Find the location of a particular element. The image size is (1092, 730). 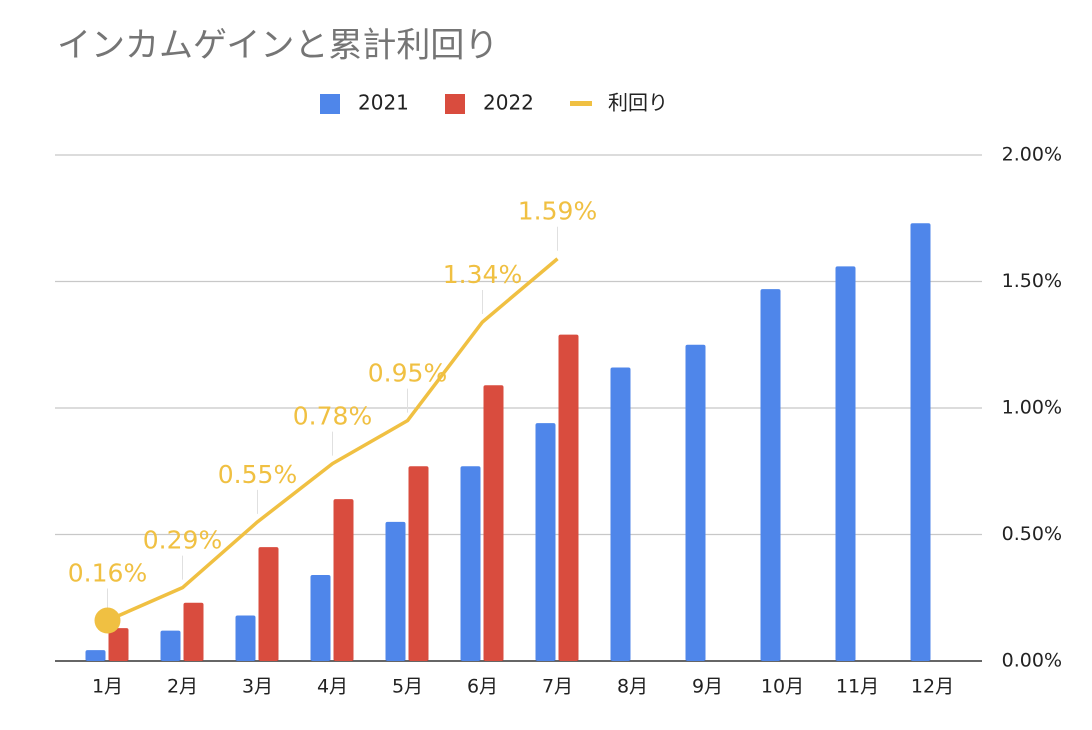

x-tick-label: 4月 is located at coordinates (332, 687).